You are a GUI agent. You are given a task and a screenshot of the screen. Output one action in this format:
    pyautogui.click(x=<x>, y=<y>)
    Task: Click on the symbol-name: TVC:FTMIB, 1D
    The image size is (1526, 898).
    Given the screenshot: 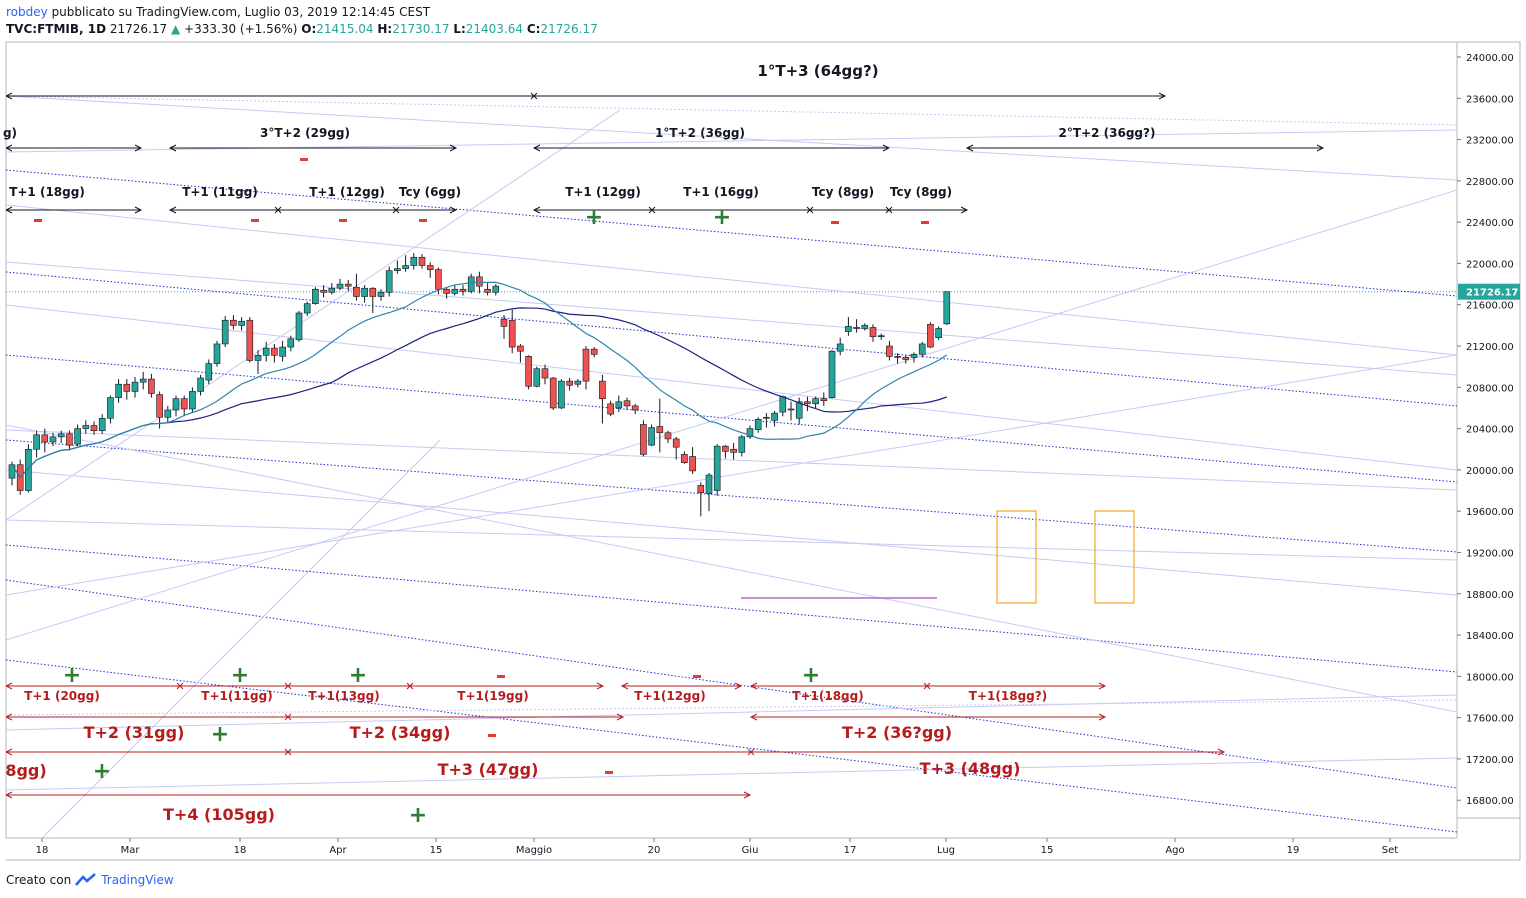 What is the action you would take?
    pyautogui.click(x=56, y=29)
    